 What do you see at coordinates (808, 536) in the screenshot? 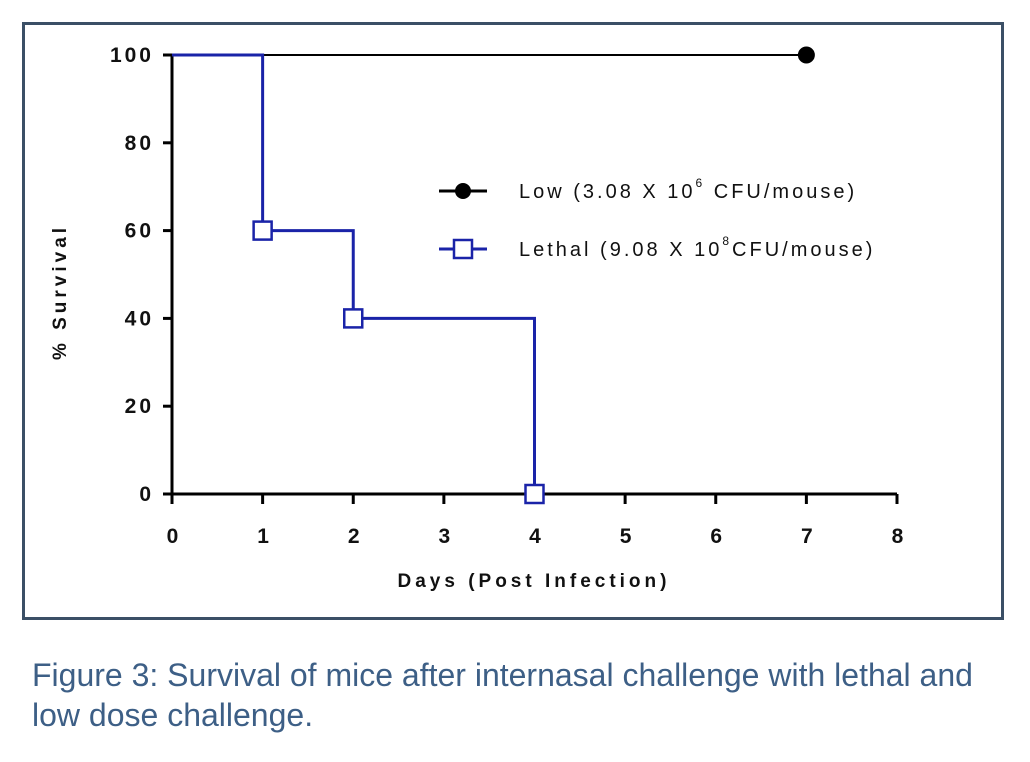
I see `x-tick-label: 7` at bounding box center [808, 536].